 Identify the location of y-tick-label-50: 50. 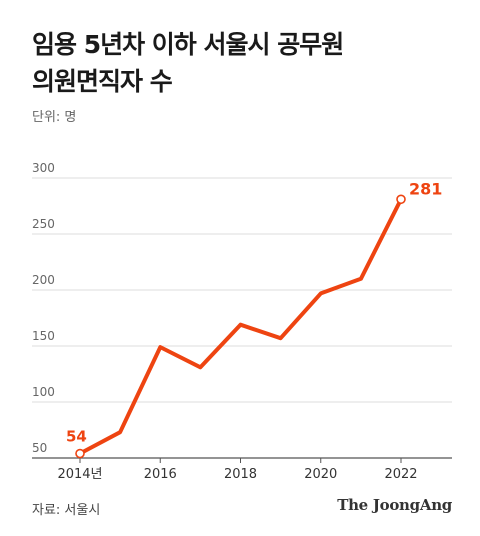
(39, 448).